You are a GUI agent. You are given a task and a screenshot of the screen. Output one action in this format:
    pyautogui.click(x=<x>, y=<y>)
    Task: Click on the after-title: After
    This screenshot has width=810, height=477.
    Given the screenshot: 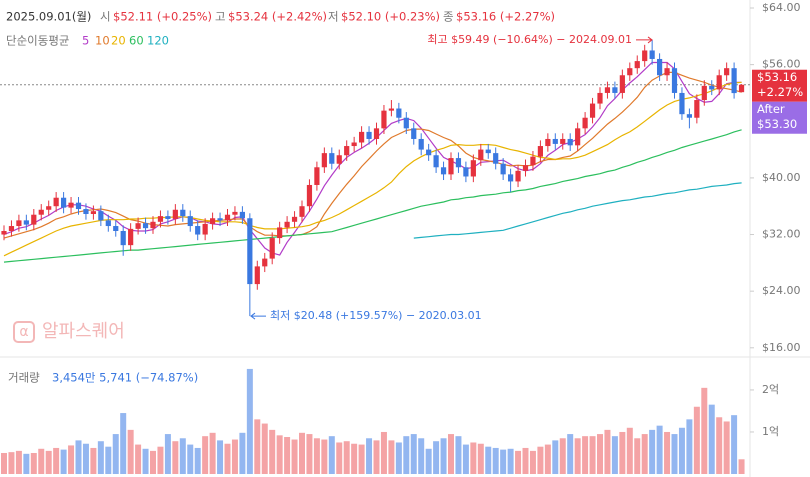 What is the action you would take?
    pyautogui.click(x=771, y=109)
    